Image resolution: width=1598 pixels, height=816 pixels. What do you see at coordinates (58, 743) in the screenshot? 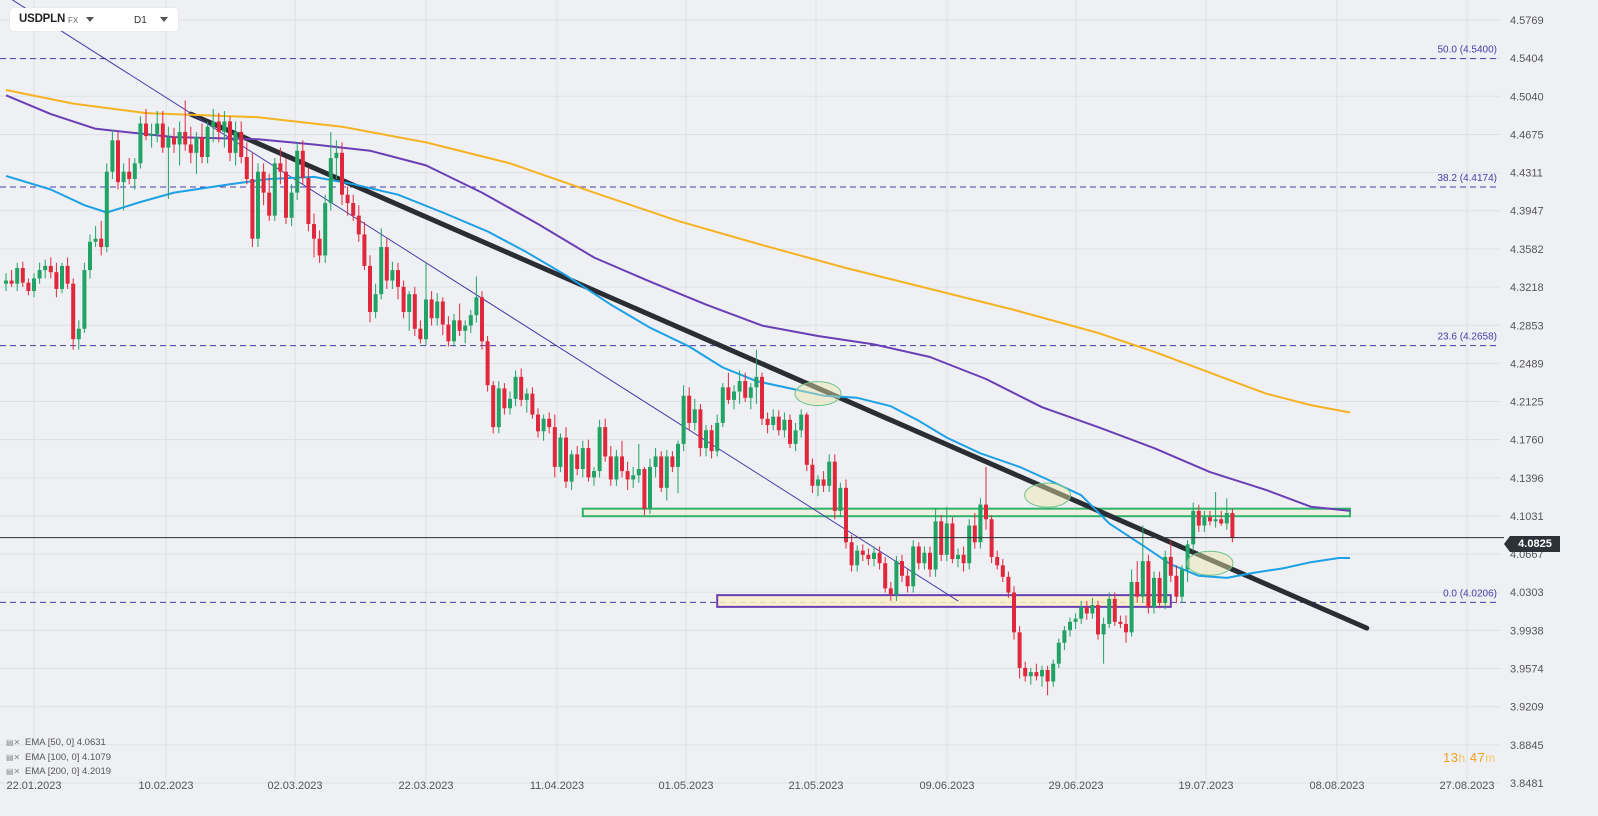
I see `legend-item-ema50: ▤✕ EMA [50, 0] 4.0631` at bounding box center [58, 743].